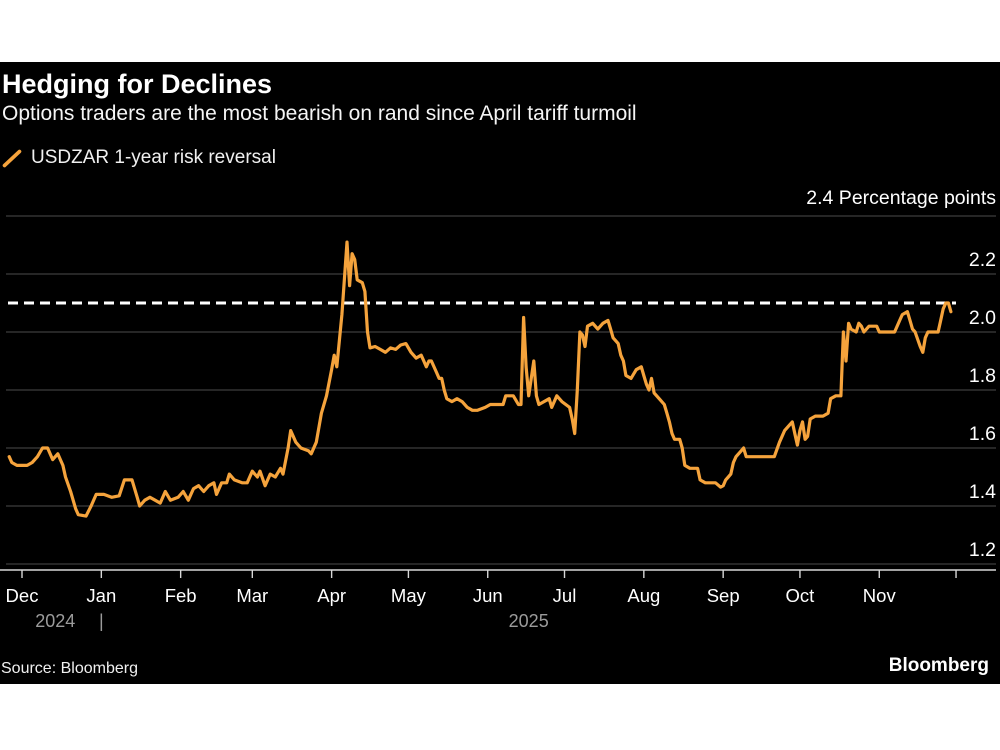 The image size is (1000, 750). What do you see at coordinates (498, 573) in the screenshot?
I see `x-axis` at bounding box center [498, 573].